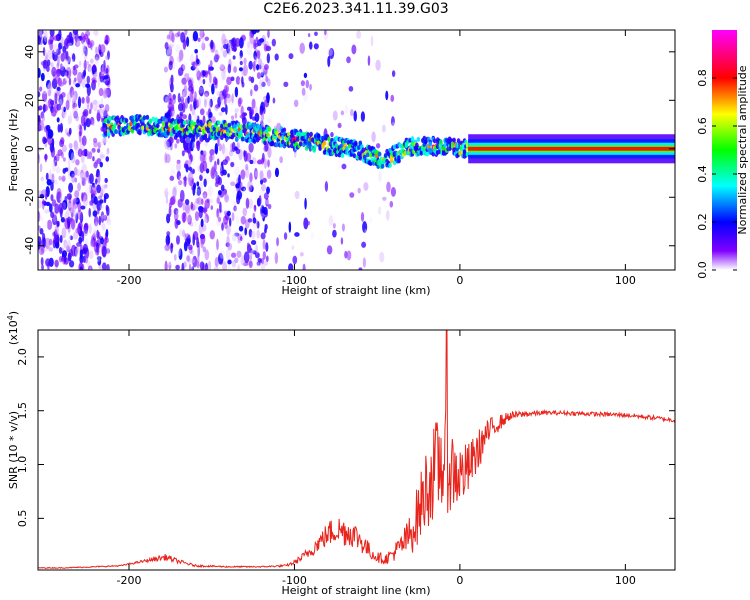  I want to click on bottom-y-axis-title: SNR (10 * v/v), so click(13, 450).